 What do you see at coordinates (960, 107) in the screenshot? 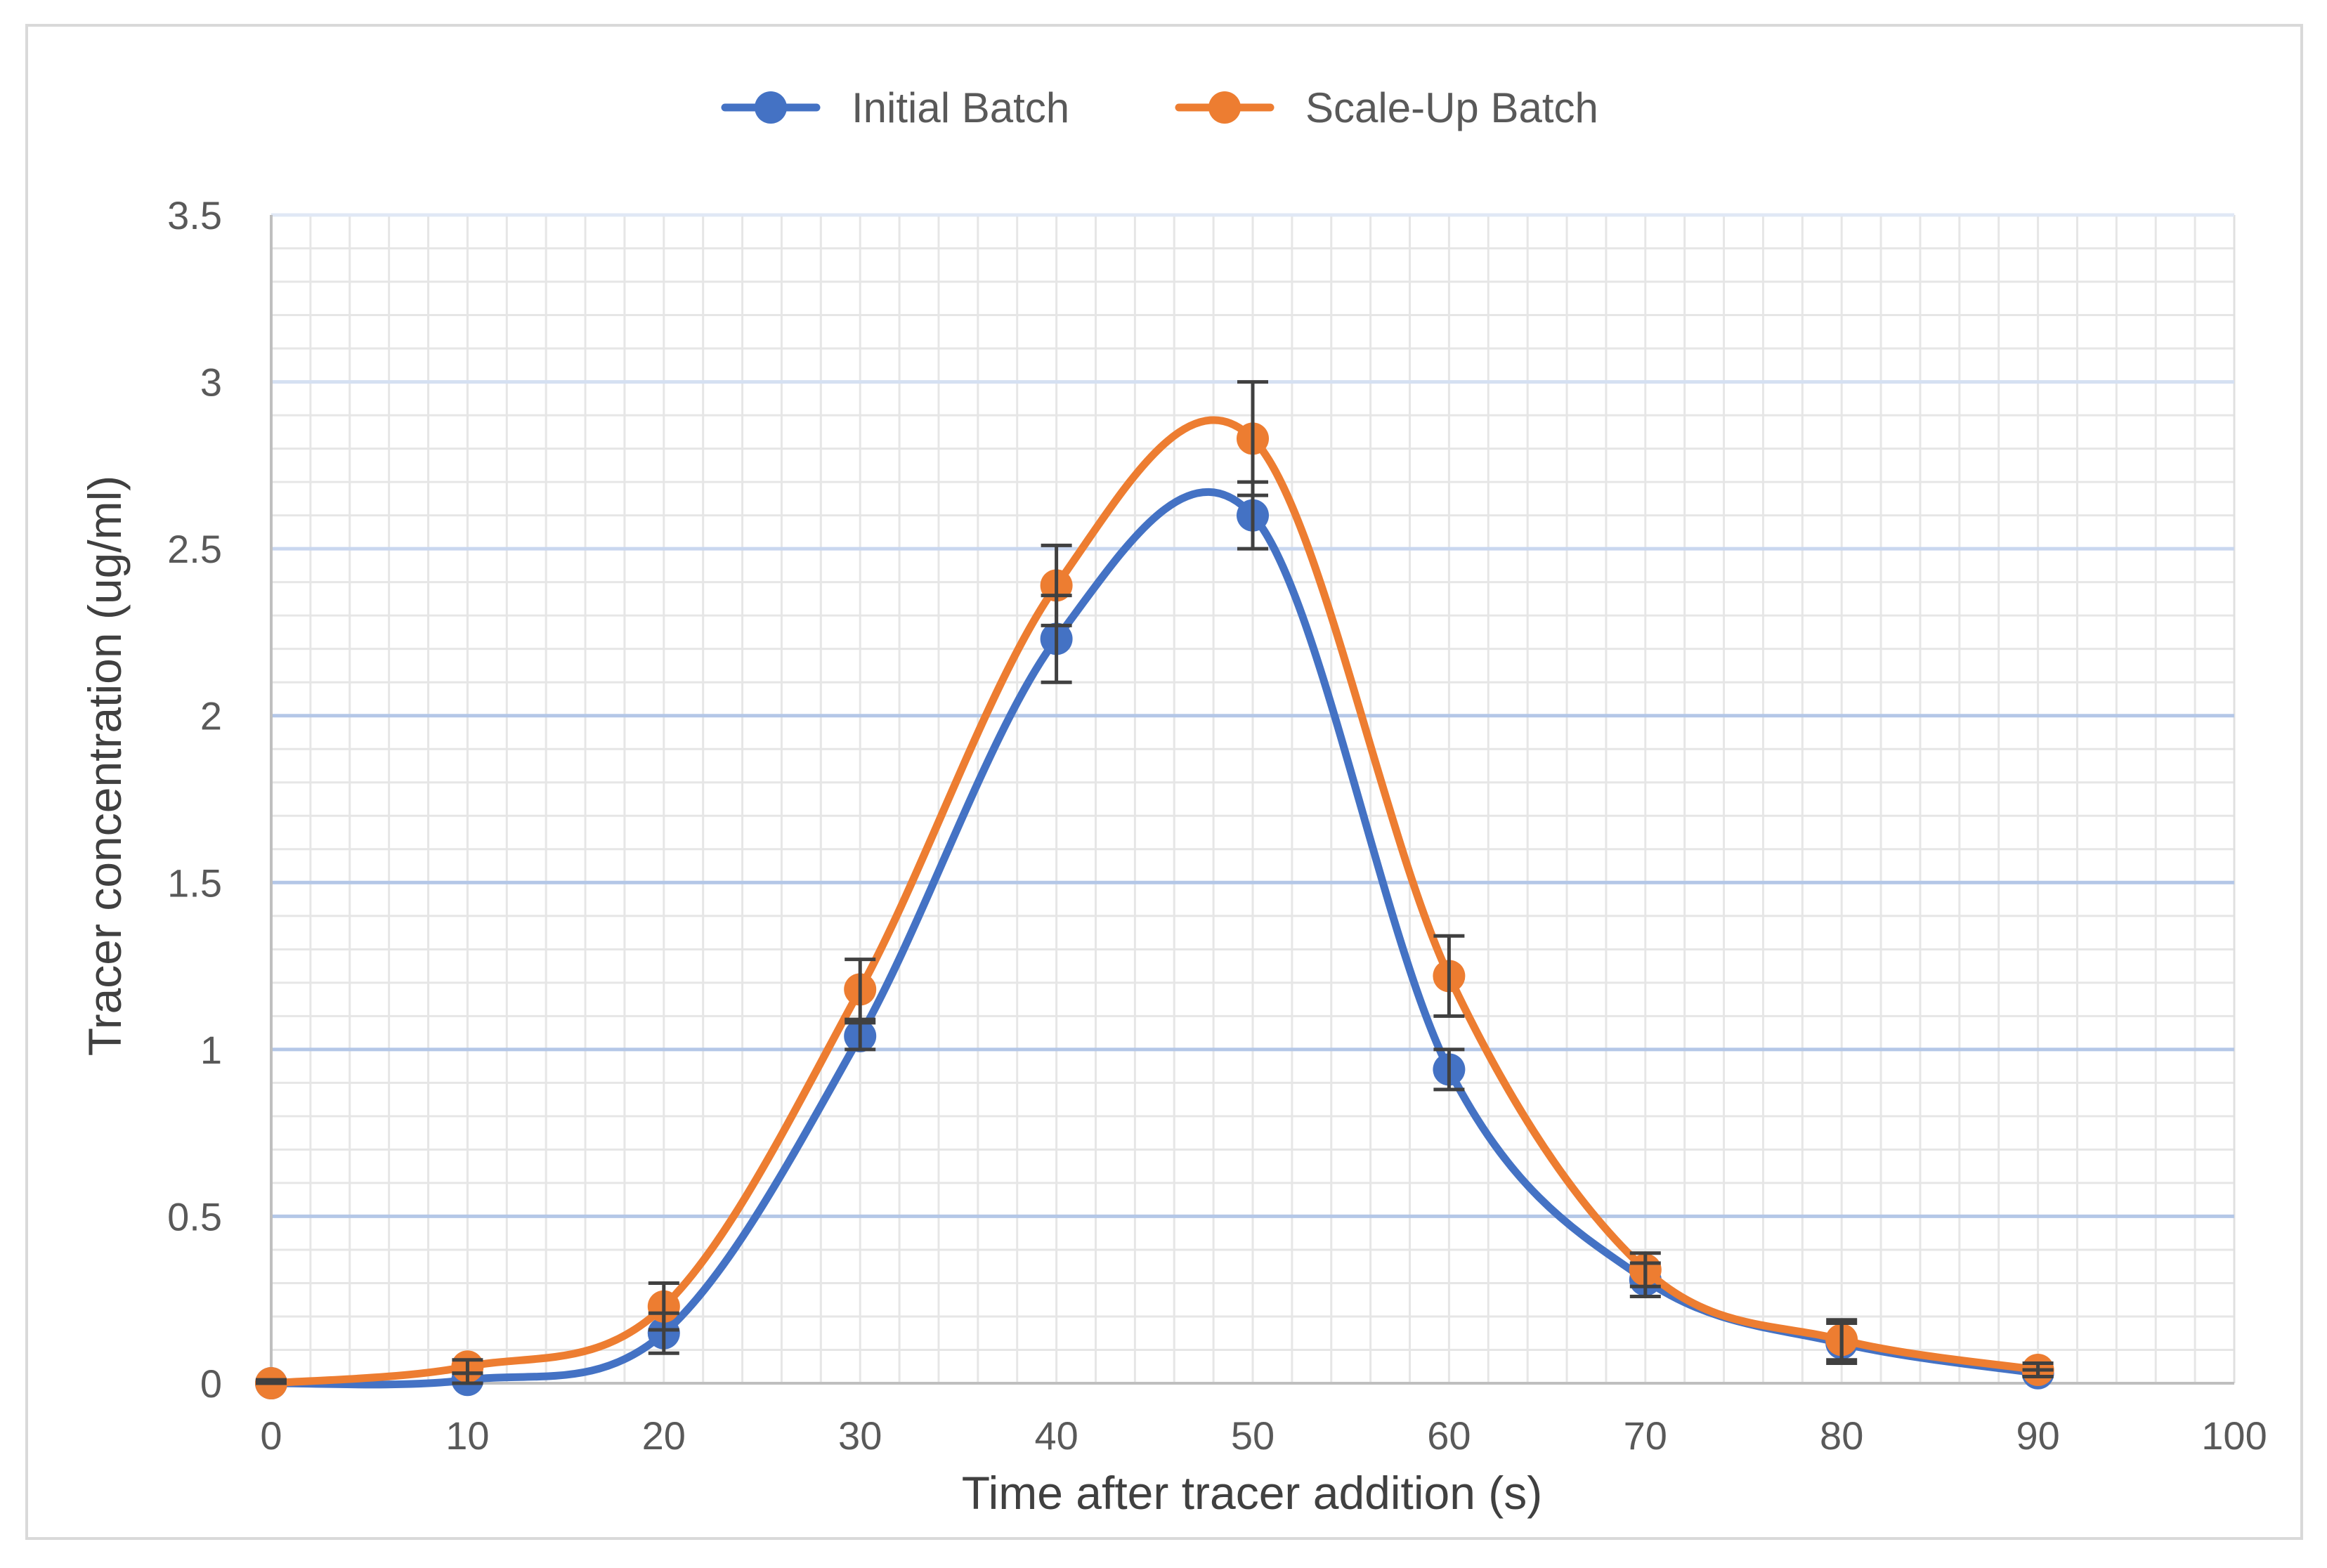
I see `legend-label: Initial Batch` at bounding box center [960, 107].